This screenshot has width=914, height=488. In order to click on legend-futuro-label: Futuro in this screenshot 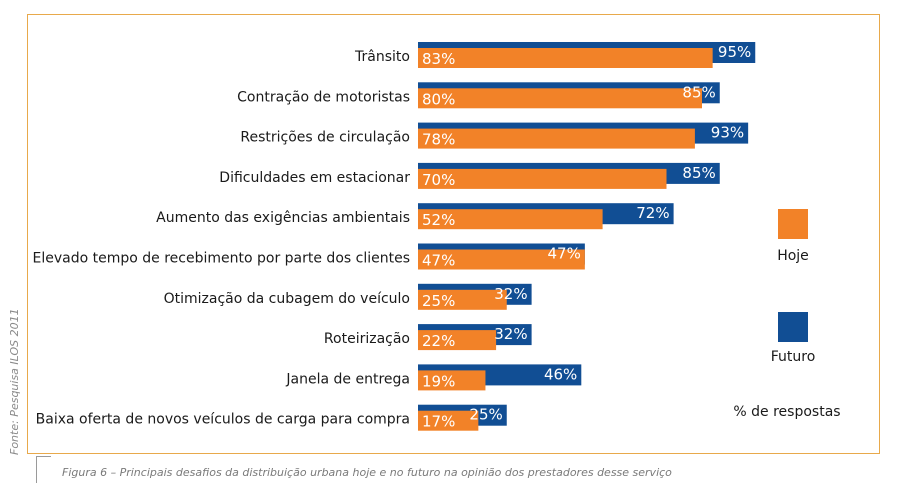, I will do `click(793, 357)`.